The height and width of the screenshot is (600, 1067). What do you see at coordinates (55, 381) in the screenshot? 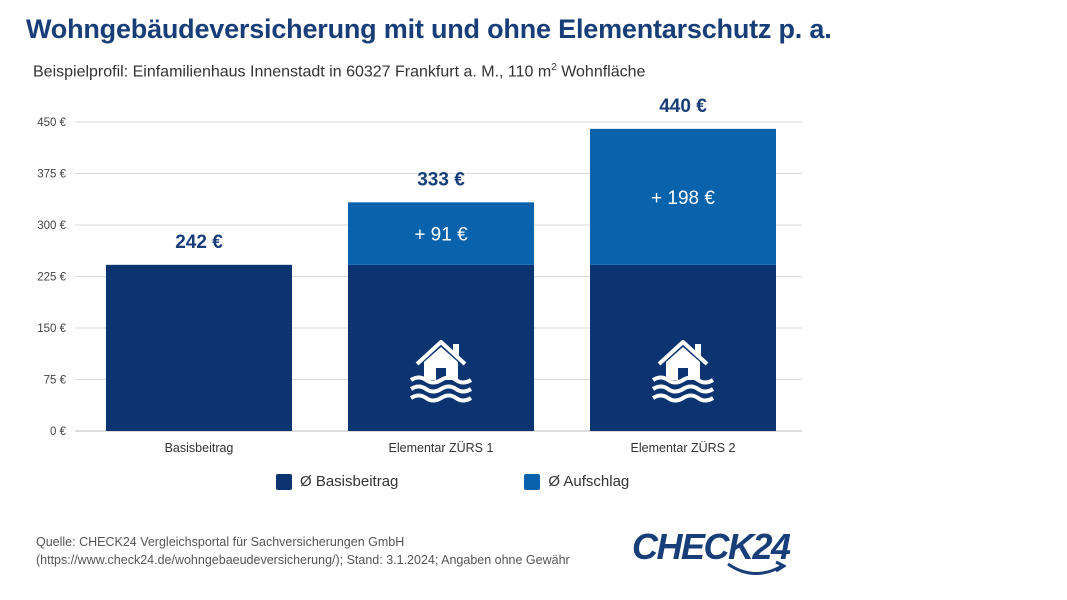
I see `y-tick-label: 75 €` at bounding box center [55, 381].